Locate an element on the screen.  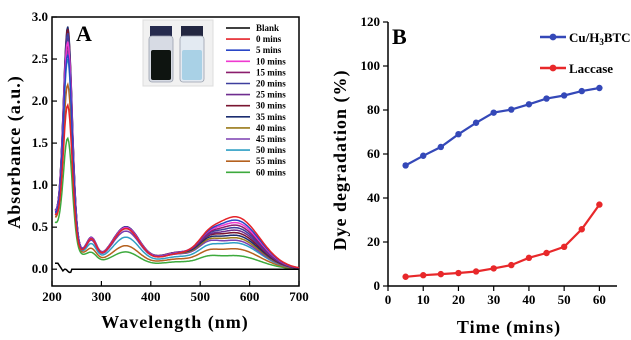
panel-a-legend-label: 10 mins is located at coordinates (271, 61).